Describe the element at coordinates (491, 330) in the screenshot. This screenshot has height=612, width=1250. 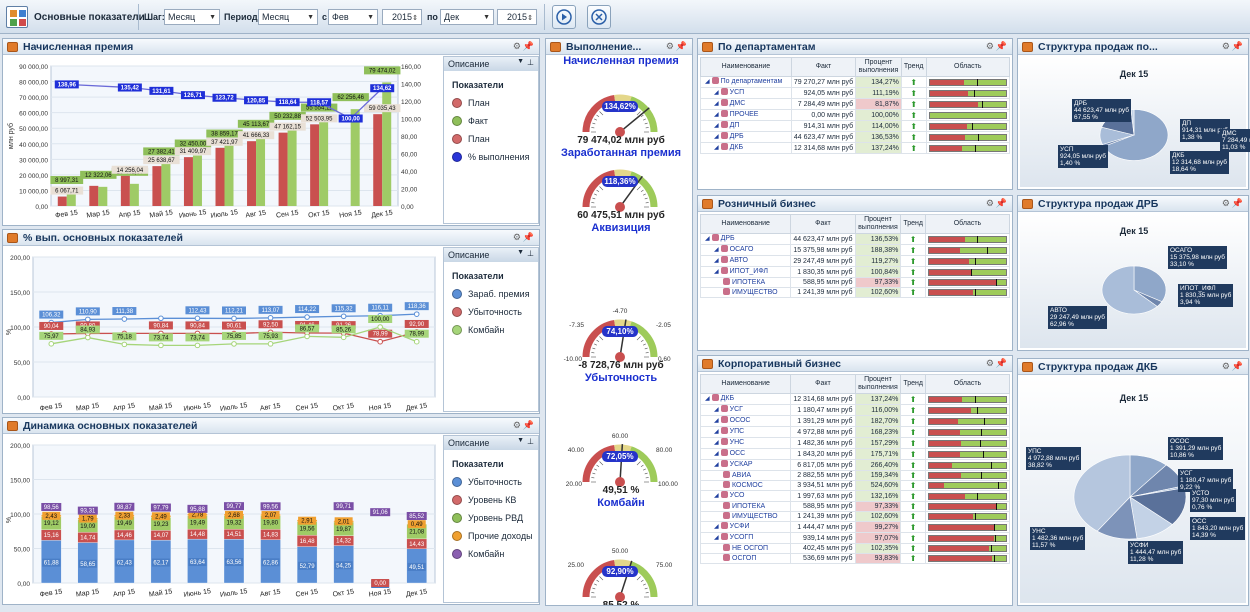
I see `legend-item: Комбайн` at that location.